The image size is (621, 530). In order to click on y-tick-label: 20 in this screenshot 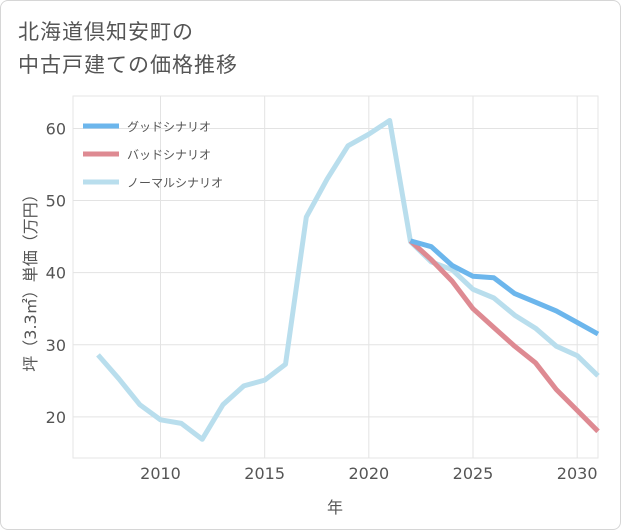, I will do `click(56, 417)`.